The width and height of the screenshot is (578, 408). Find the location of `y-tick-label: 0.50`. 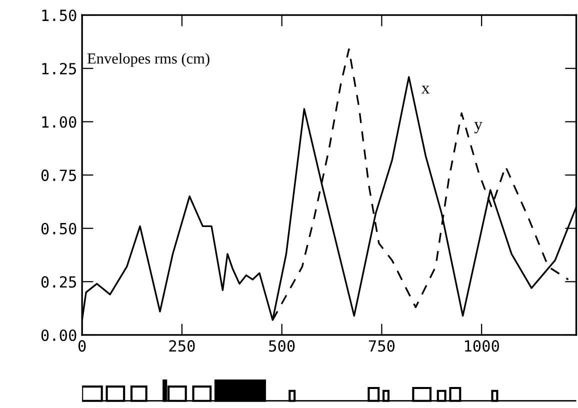

y-tick-label: 0.50 is located at coordinates (58, 228).